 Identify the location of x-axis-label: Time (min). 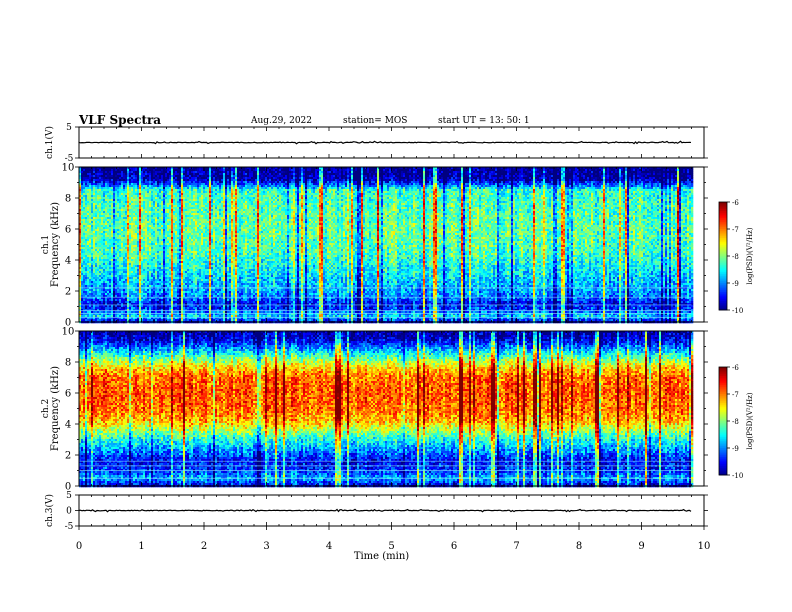
(381, 556).